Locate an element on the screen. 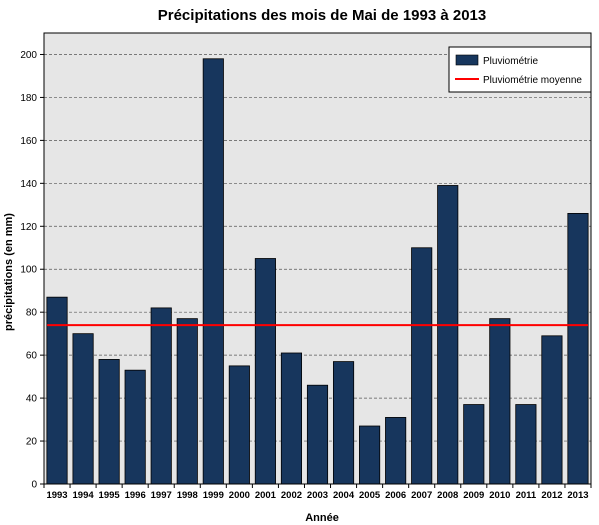 The width and height of the screenshot is (599, 525). x-tick-label: 1996 is located at coordinates (135, 495).